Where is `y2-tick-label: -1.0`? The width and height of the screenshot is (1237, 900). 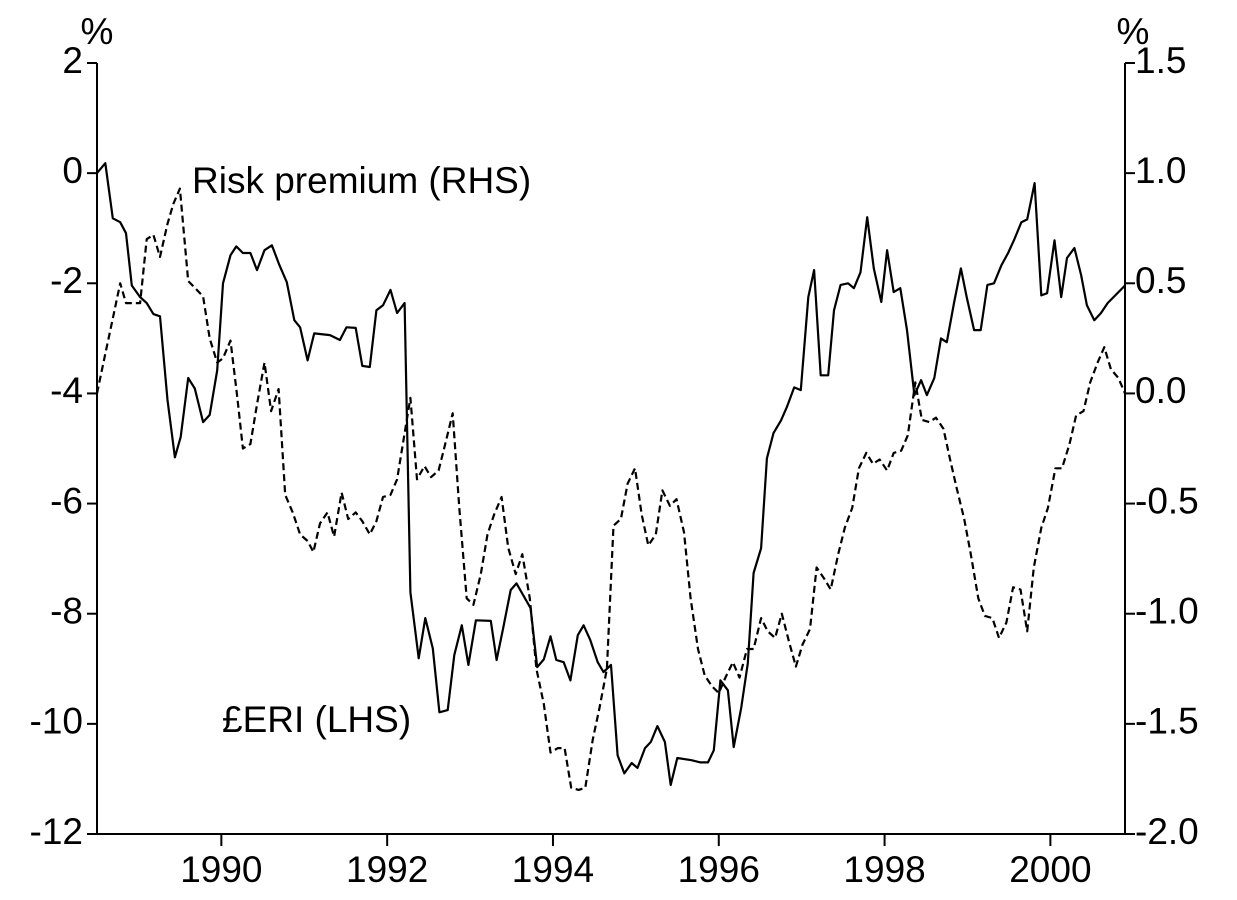
y2-tick-label: -1.0 is located at coordinates (1167, 610).